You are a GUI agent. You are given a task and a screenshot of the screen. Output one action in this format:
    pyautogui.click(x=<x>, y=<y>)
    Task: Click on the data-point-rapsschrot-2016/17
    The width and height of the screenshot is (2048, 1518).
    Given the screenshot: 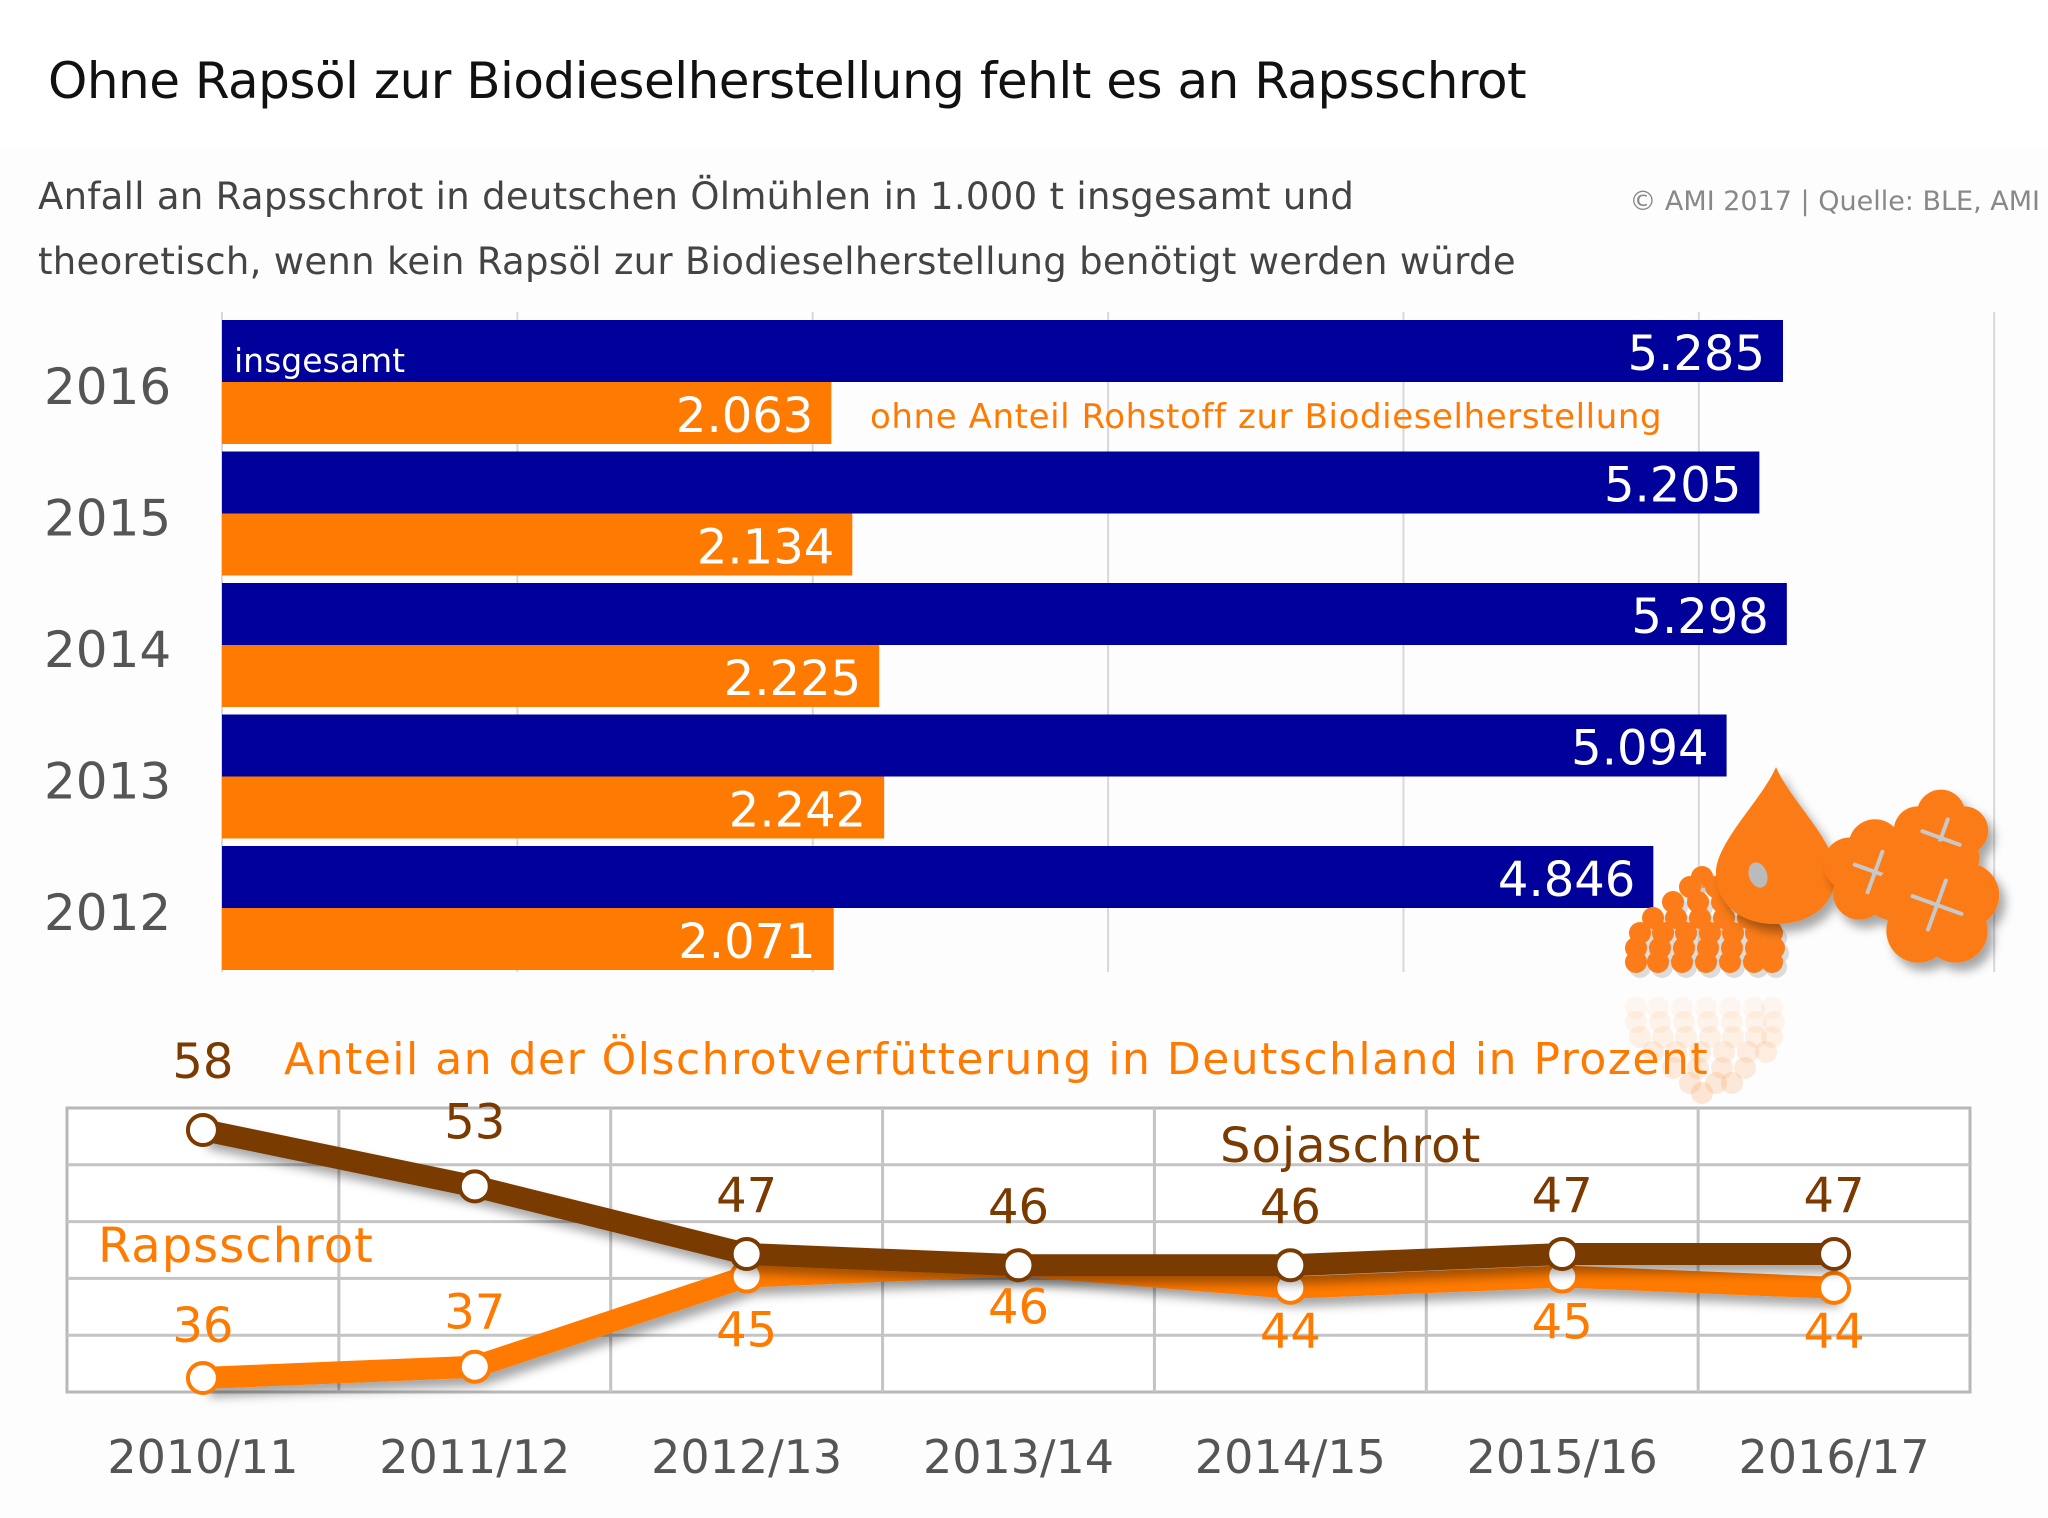 What is the action you would take?
    pyautogui.click(x=1834, y=1287)
    